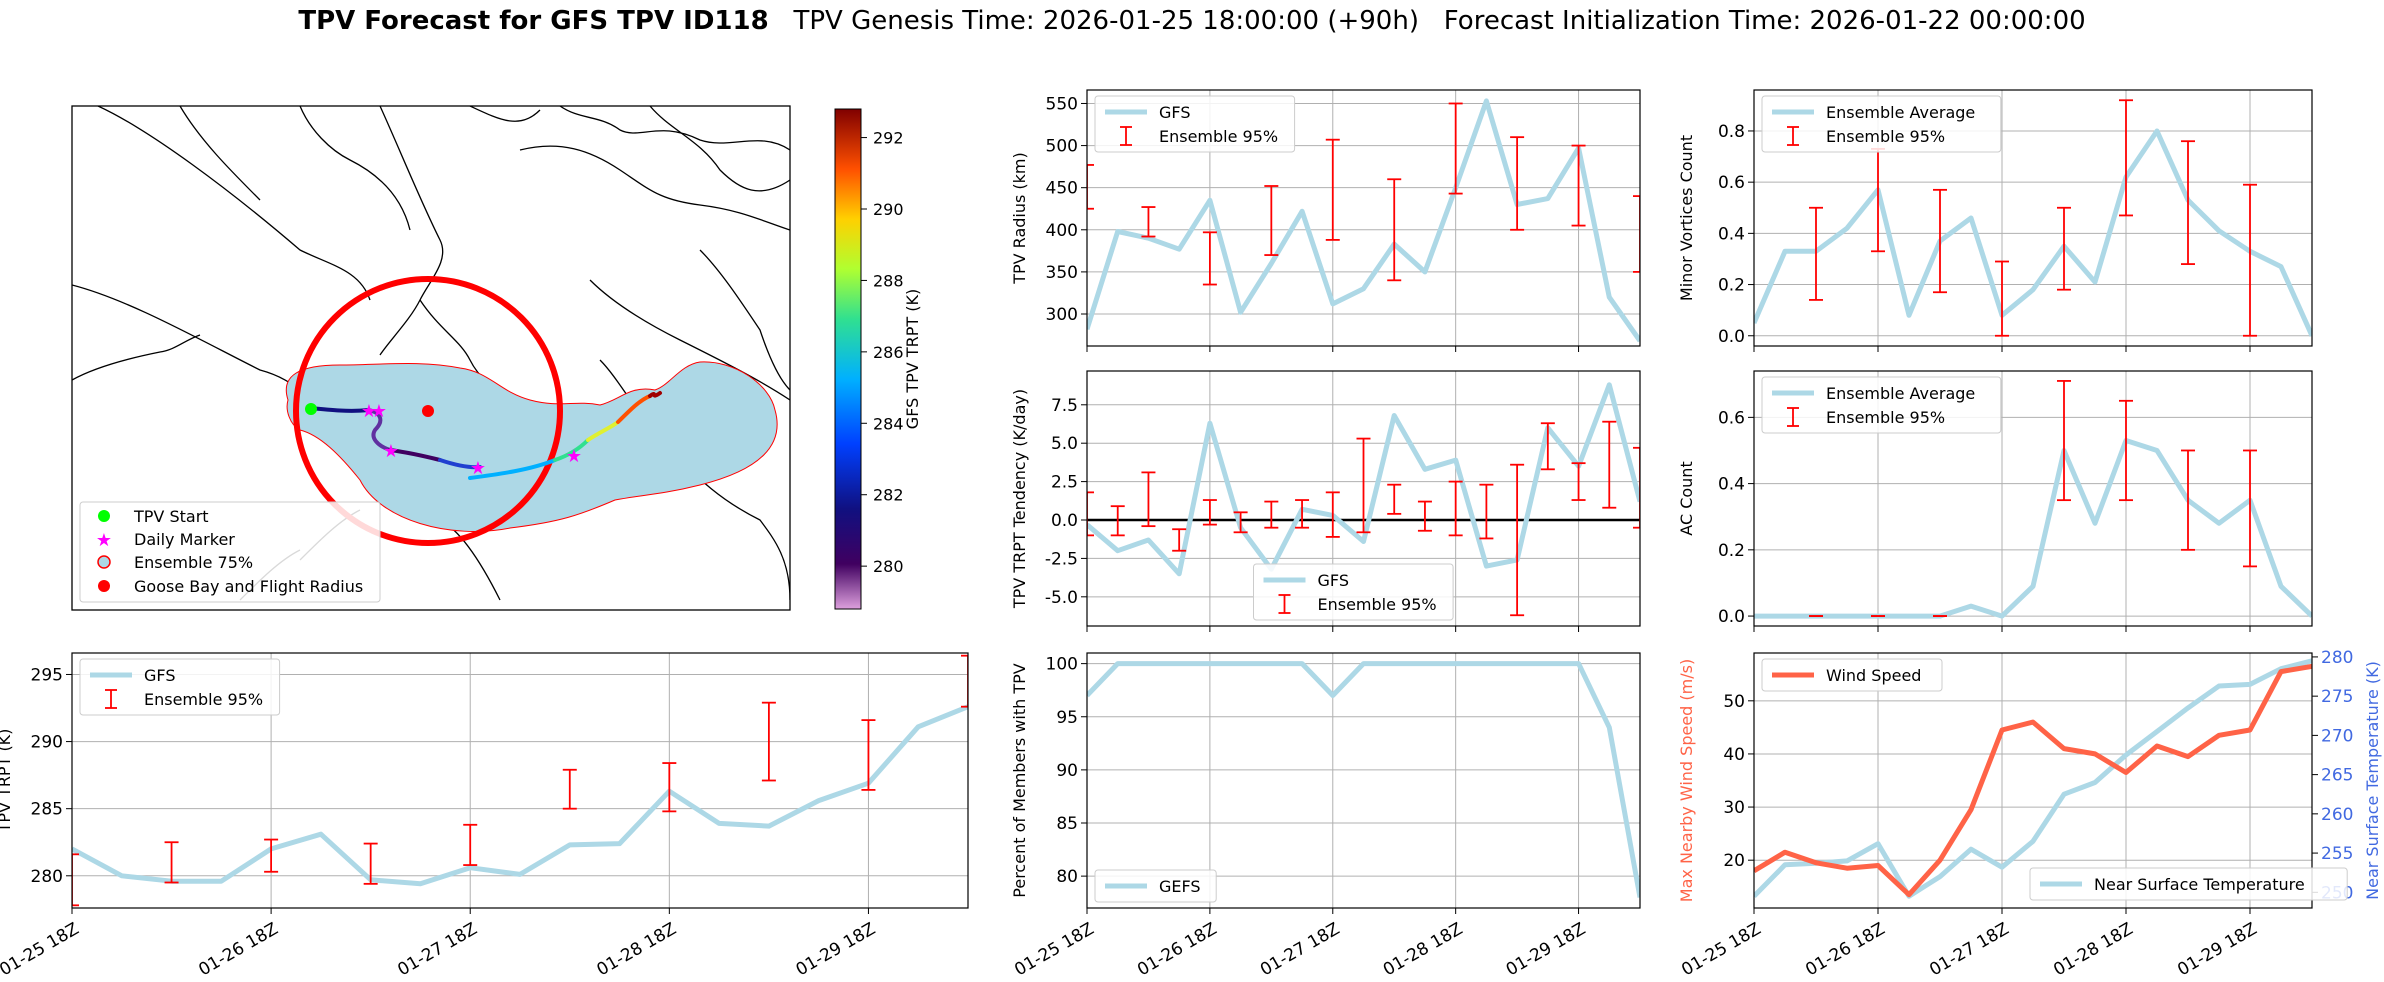 The image size is (2384, 982). What do you see at coordinates (311, 409) in the screenshot?
I see `tpv-start-marker` at bounding box center [311, 409].